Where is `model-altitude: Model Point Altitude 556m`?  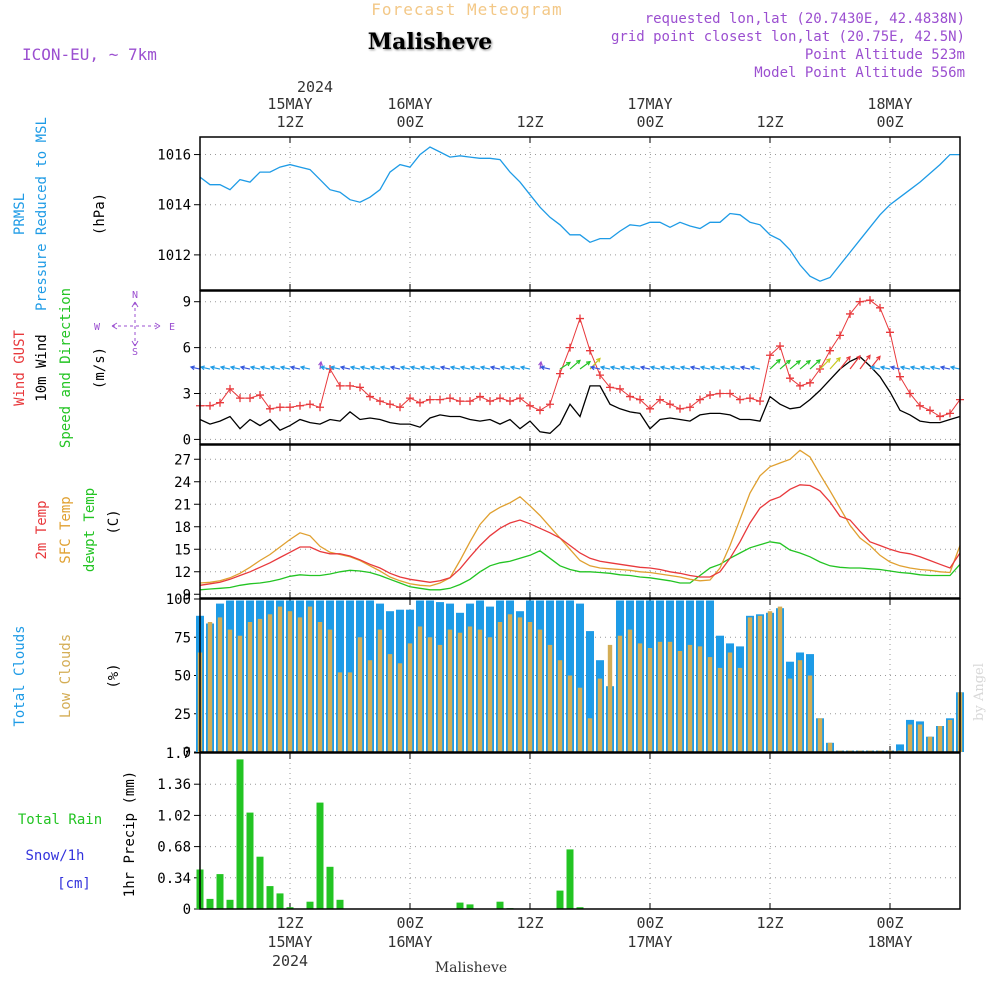
model-altitude: Model Point Altitude 556m is located at coordinates (859, 73).